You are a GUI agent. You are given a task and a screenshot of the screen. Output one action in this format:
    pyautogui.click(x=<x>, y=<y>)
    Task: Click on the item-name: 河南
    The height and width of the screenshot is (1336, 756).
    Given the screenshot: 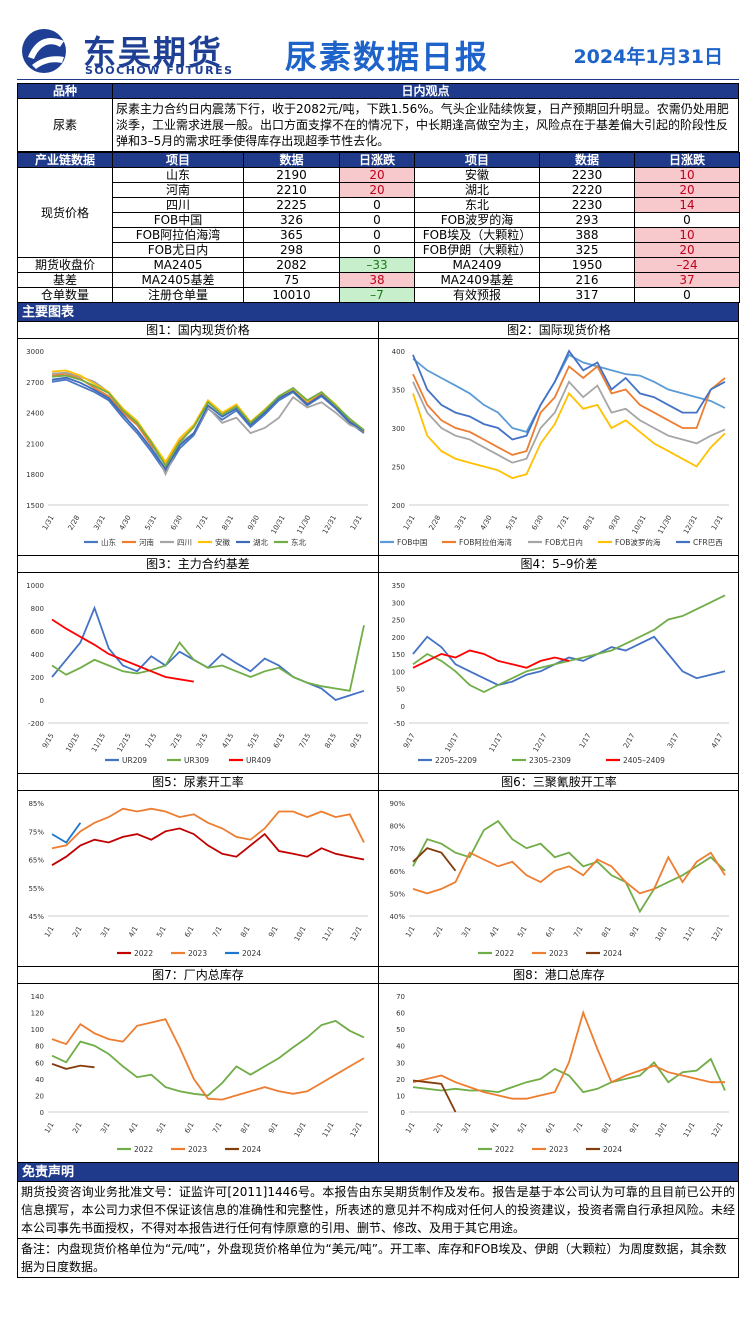 What is the action you would take?
    pyautogui.click(x=178, y=190)
    